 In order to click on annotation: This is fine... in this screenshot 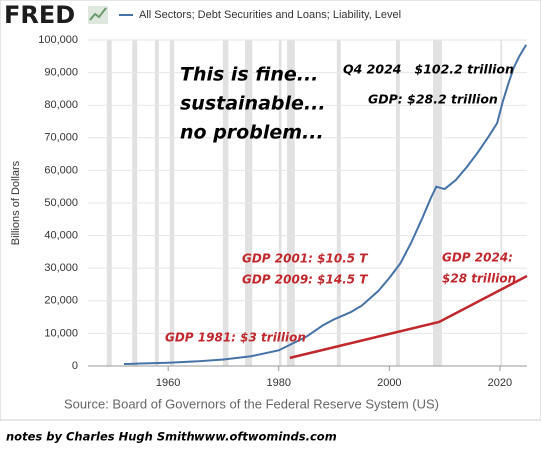, I will do `click(249, 75)`.